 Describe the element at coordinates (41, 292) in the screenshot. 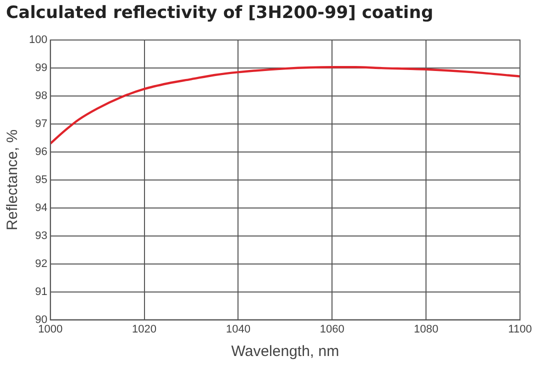

I see `y-tick-label: 91` at that location.